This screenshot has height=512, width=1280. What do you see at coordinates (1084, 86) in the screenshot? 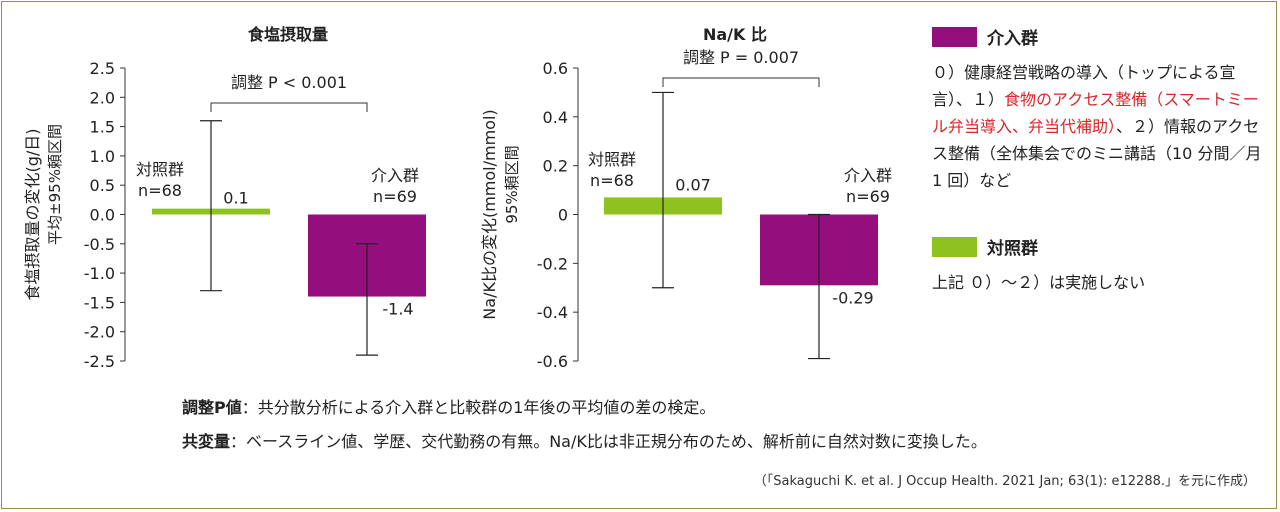
I see `intervention-desc-part1: ０）健康経営戦略の導入（トップによる宣言）、１）` at bounding box center [1084, 86].